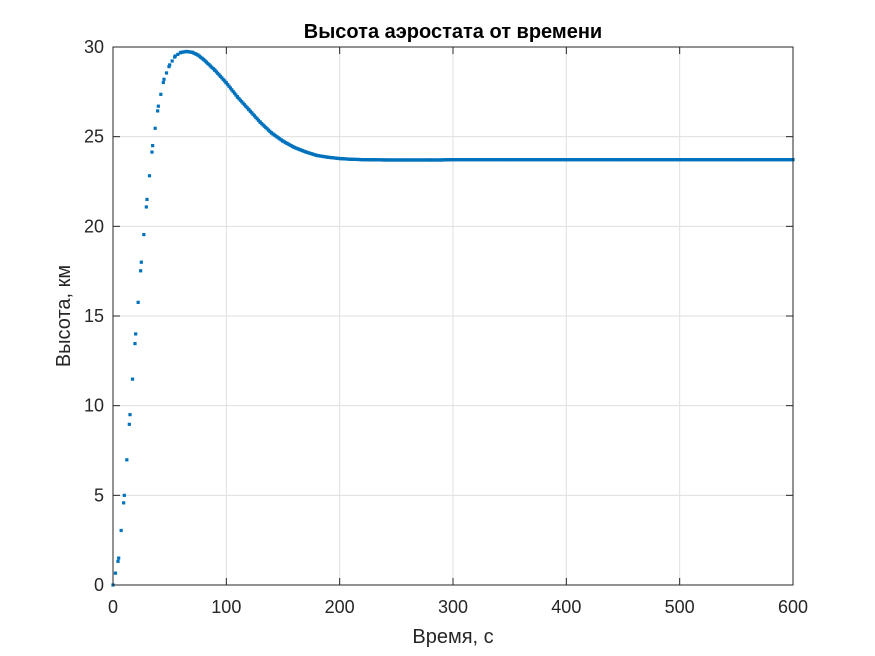  What do you see at coordinates (64, 316) in the screenshot?
I see `y-axis-label: Высота, км` at bounding box center [64, 316].